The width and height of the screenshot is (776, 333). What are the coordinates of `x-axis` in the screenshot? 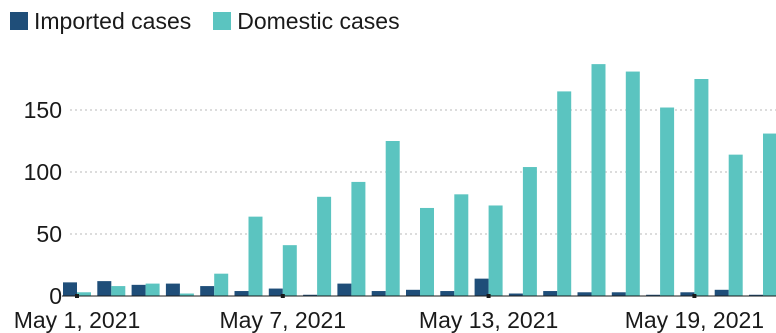 It's located at (419, 296).